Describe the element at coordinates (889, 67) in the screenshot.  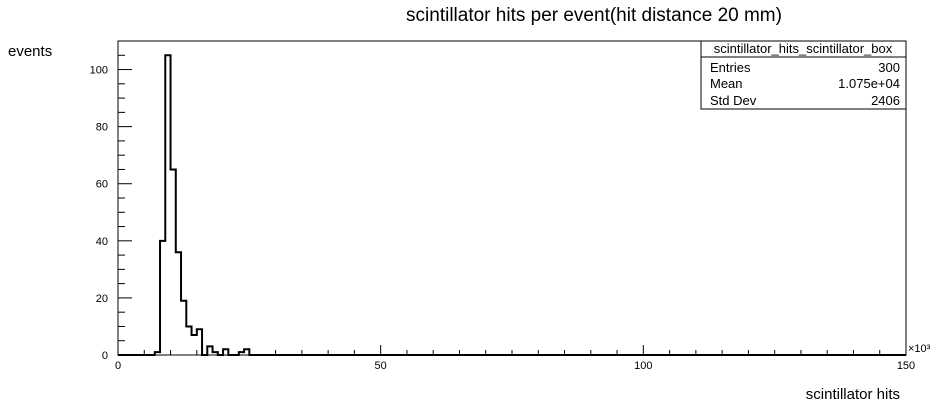
I see `stats-value-entries: 300` at that location.